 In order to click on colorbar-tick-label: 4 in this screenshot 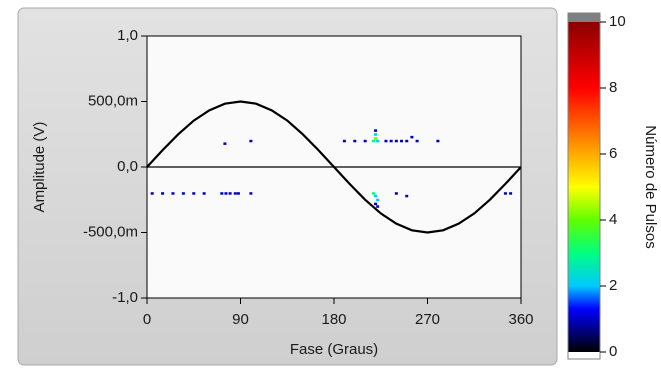, I will do `click(613, 219)`.